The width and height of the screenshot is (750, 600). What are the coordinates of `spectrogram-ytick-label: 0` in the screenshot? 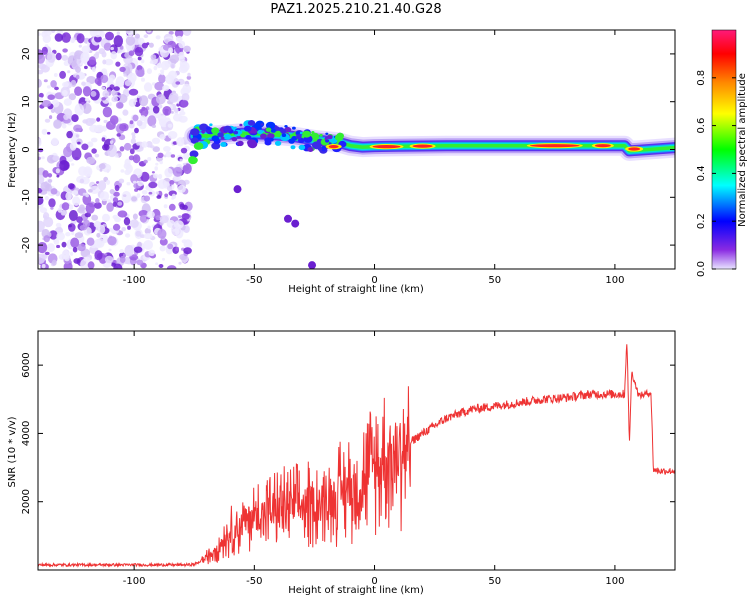 It's located at (26, 149).